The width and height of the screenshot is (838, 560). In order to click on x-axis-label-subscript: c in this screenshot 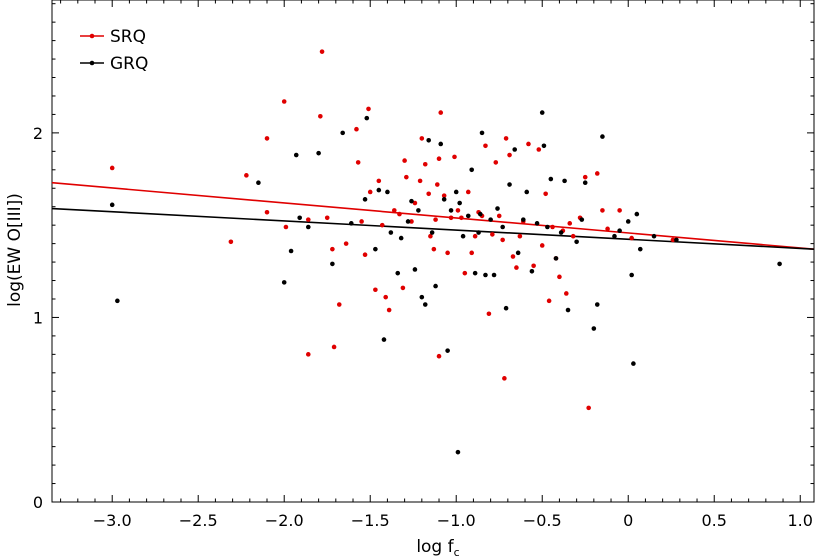, I will do `click(457, 552)`.